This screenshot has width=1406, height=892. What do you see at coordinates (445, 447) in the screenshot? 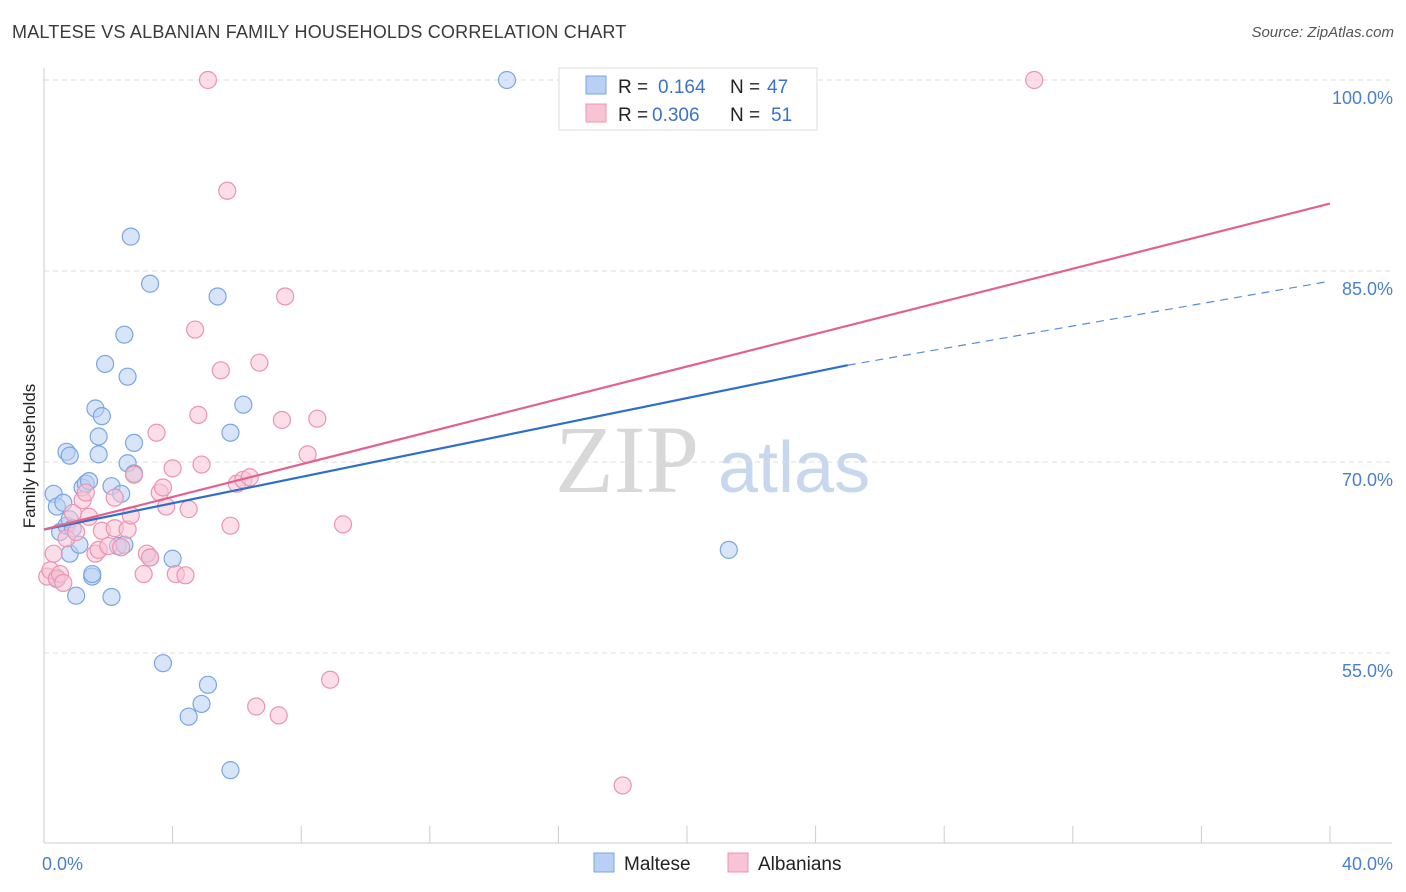
I see `trendline-maltese` at bounding box center [445, 447].